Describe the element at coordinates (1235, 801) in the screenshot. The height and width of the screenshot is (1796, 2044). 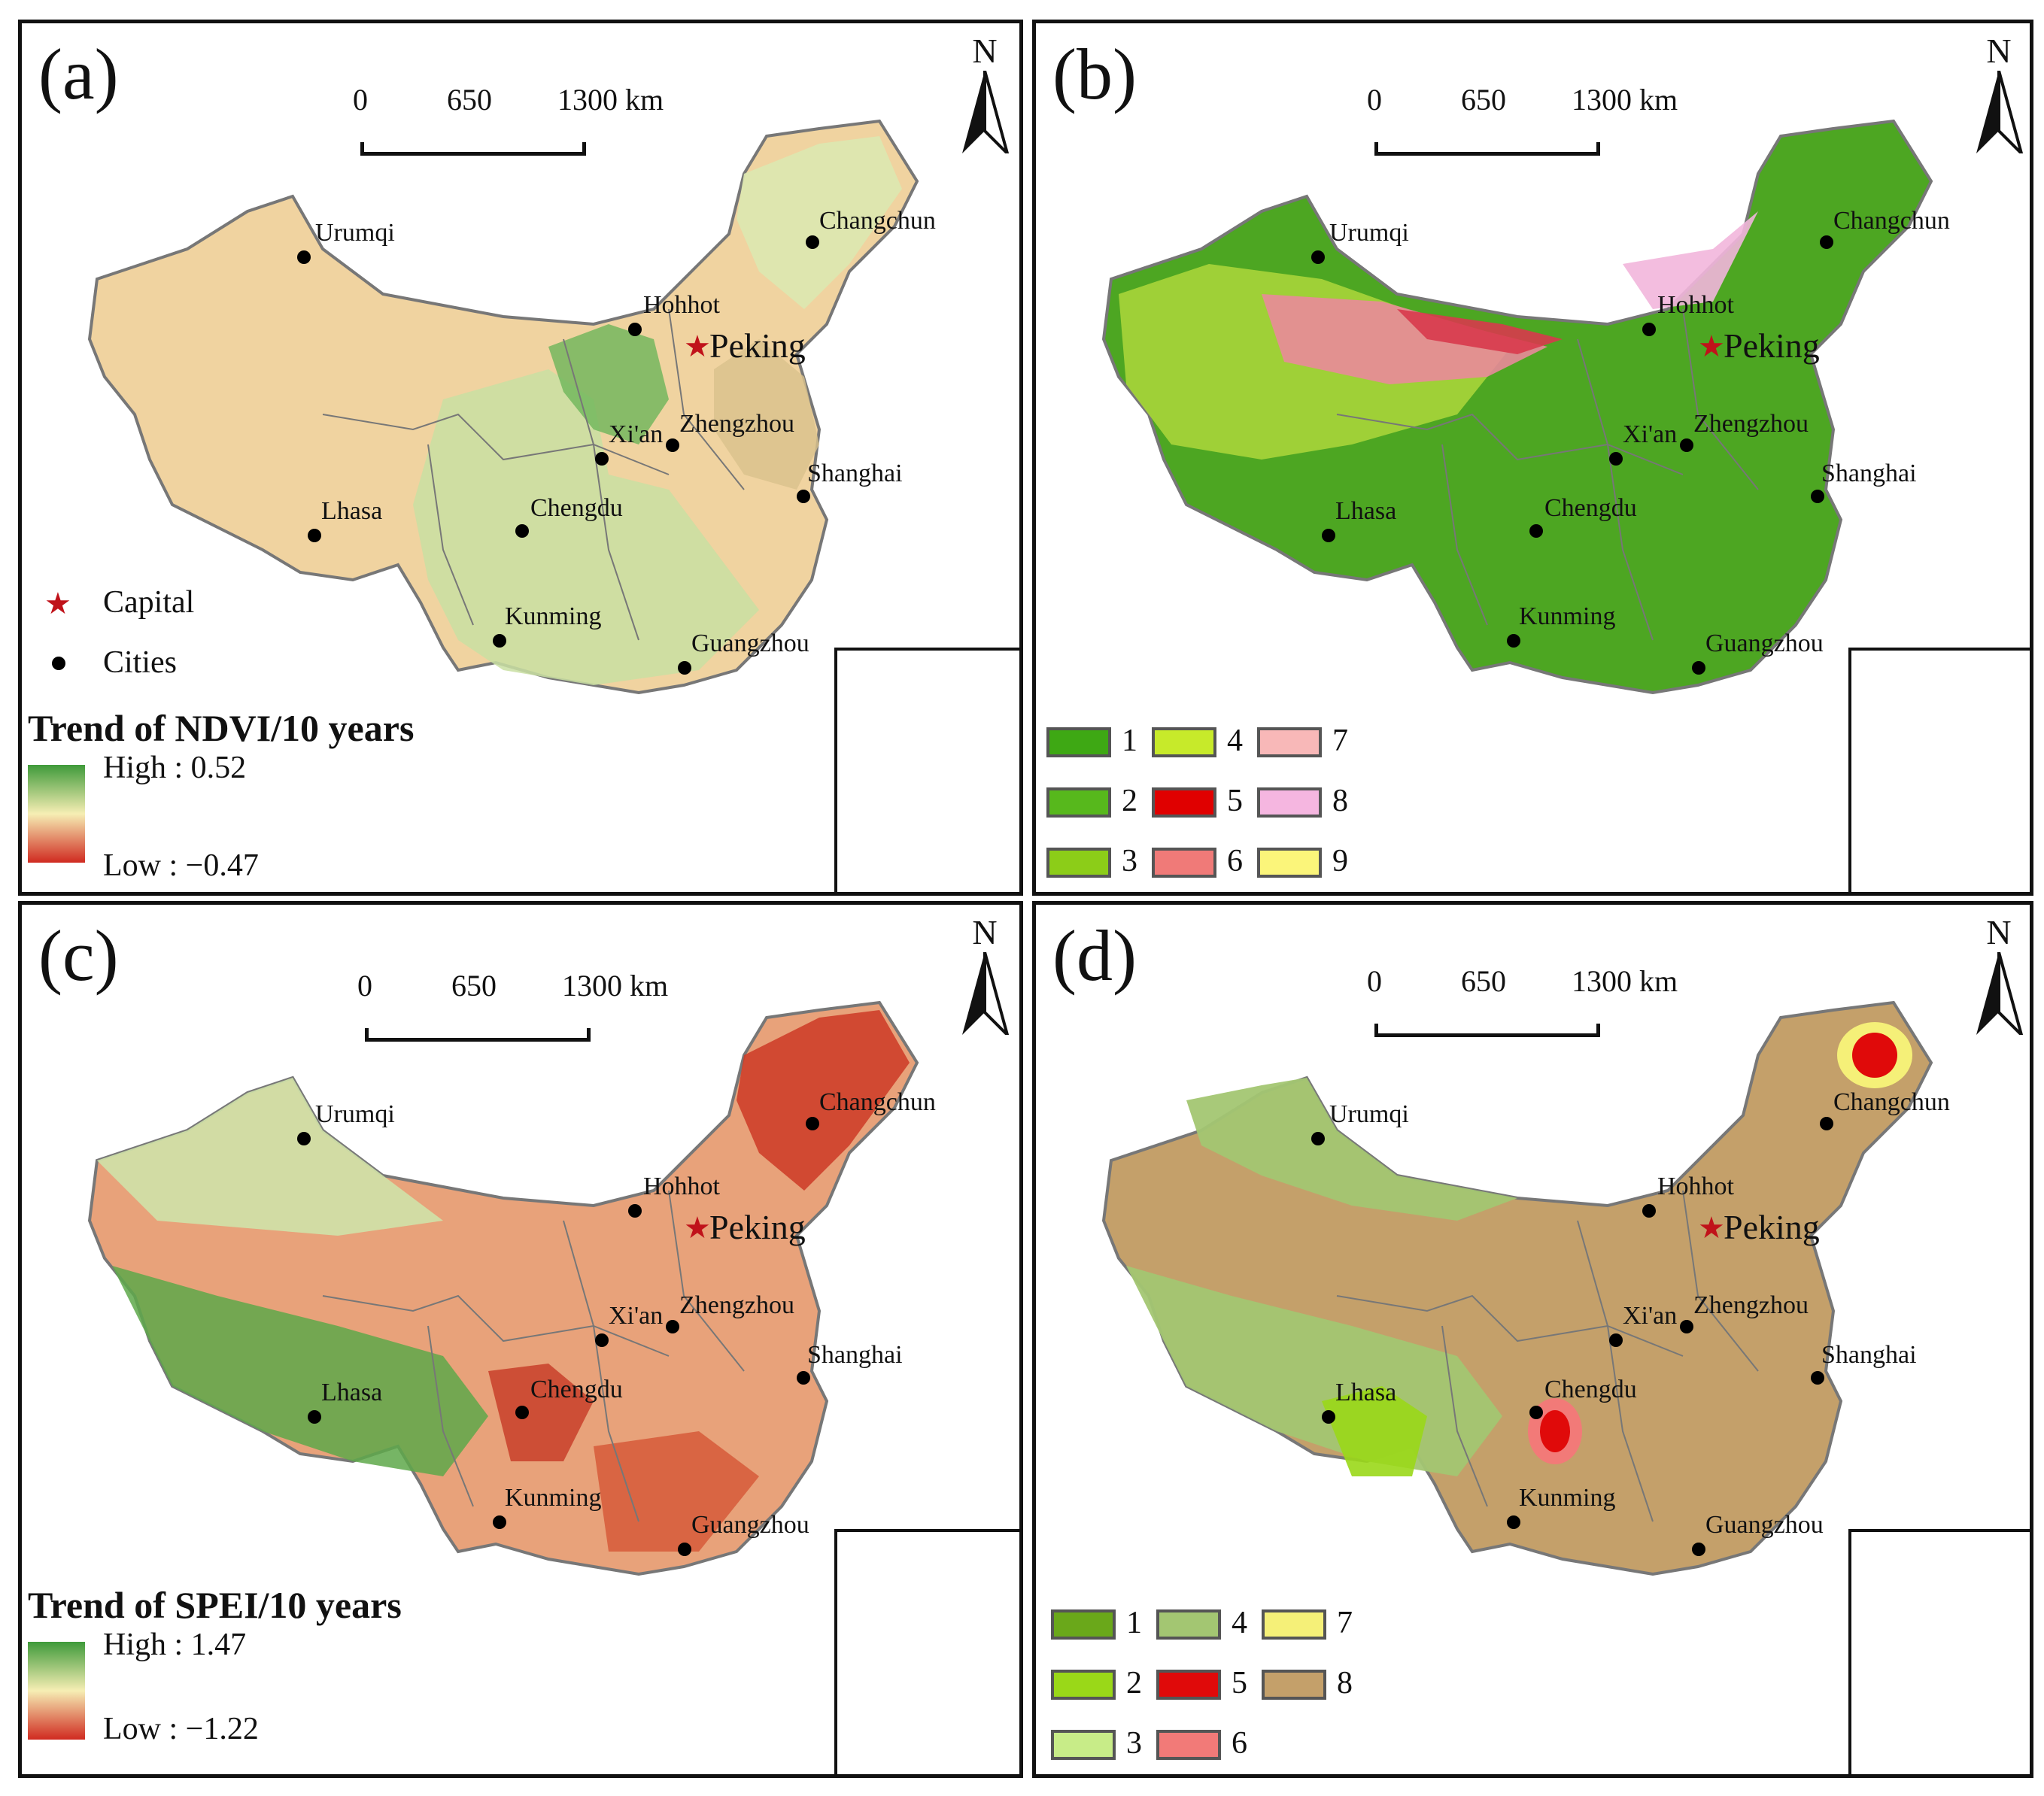
I see `legend-label-class-5: 5` at that location.